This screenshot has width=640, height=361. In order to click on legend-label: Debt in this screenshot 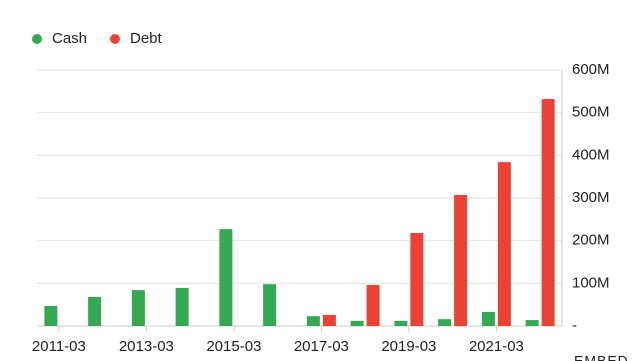, I will do `click(146, 38)`.